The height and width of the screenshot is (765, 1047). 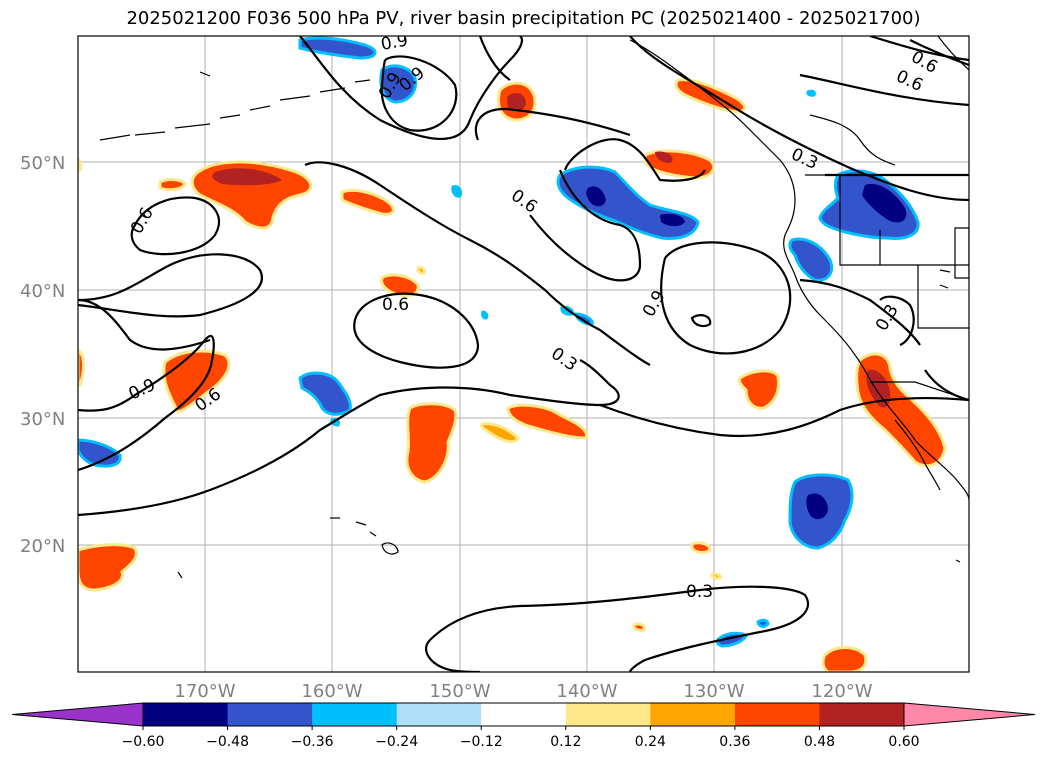 I want to click on colorbar-tick-label: −0.12, so click(x=481, y=742).